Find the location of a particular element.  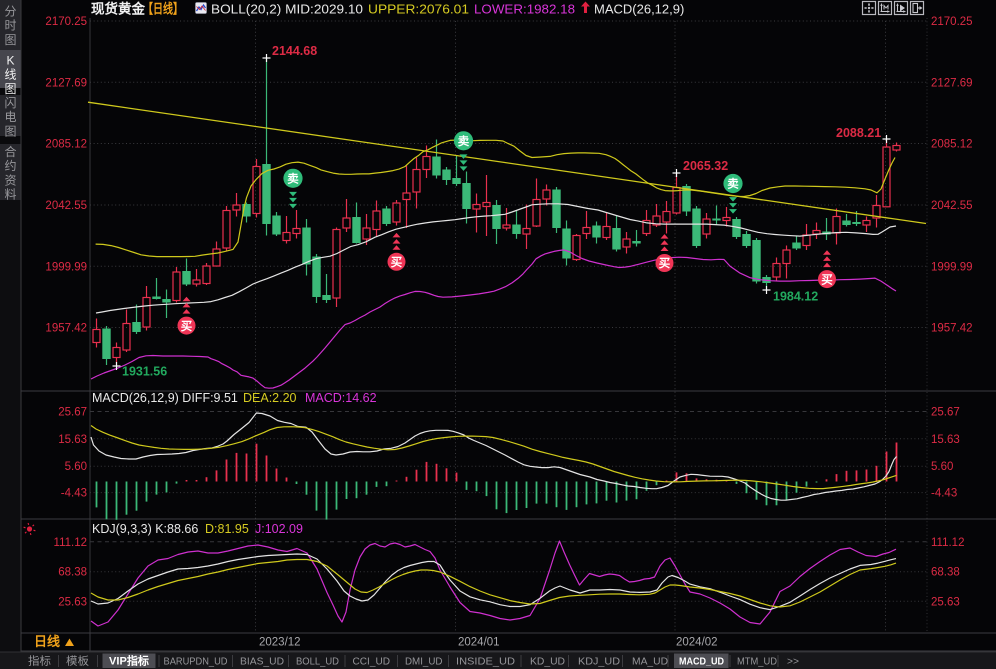

svg-text: BOLL_UD is located at coordinates (317, 662).